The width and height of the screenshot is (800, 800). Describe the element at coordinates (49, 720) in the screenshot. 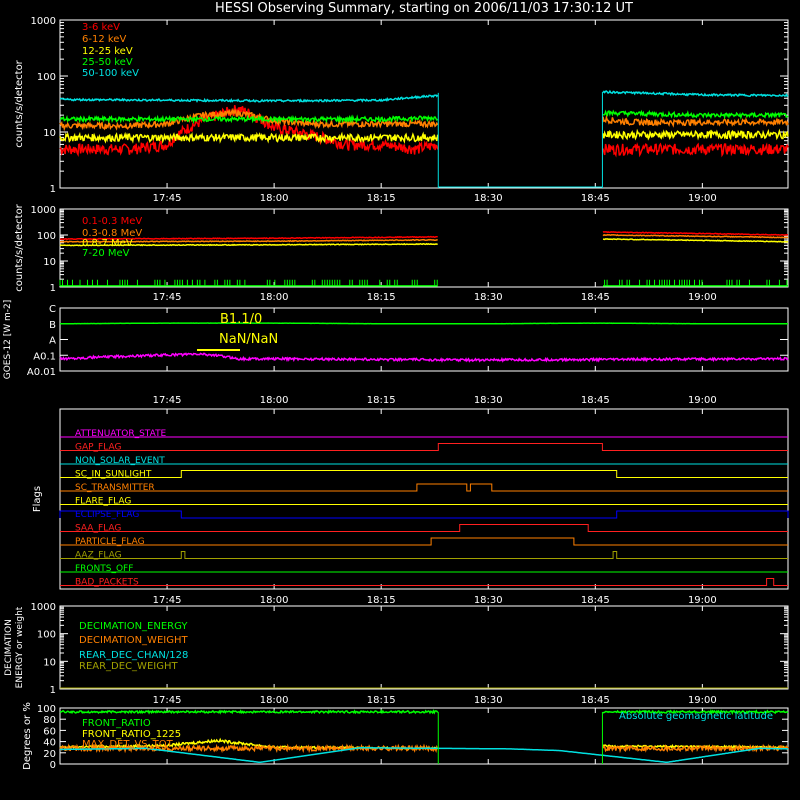

I see `ratio-ytick-label: 80` at that location.